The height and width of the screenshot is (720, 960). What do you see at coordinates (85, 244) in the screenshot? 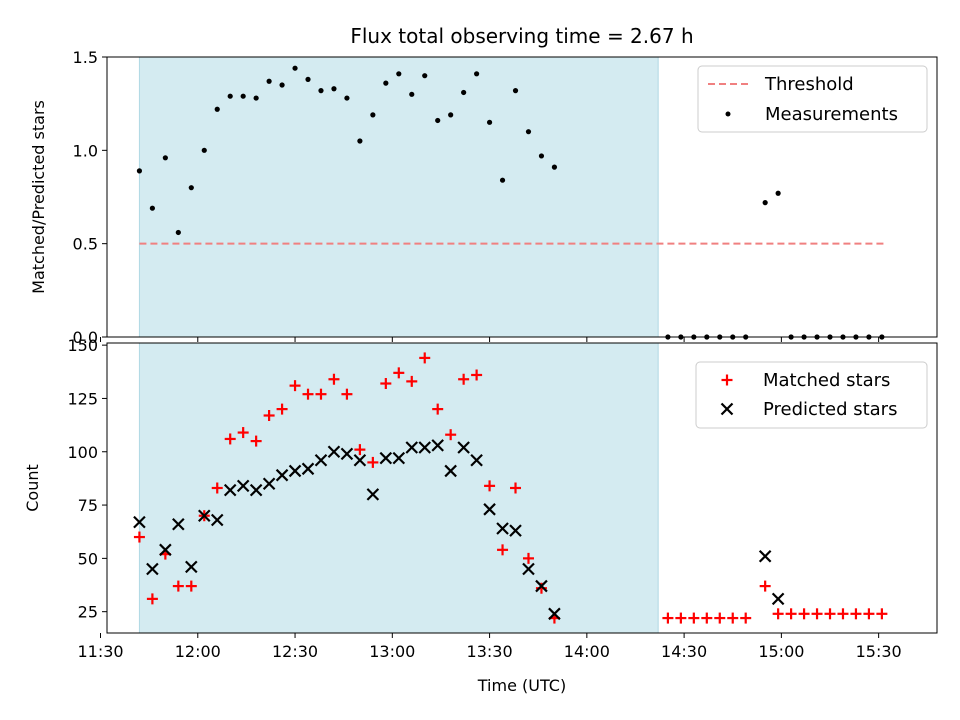
I see `y-tick-label: 0.5` at bounding box center [85, 244].